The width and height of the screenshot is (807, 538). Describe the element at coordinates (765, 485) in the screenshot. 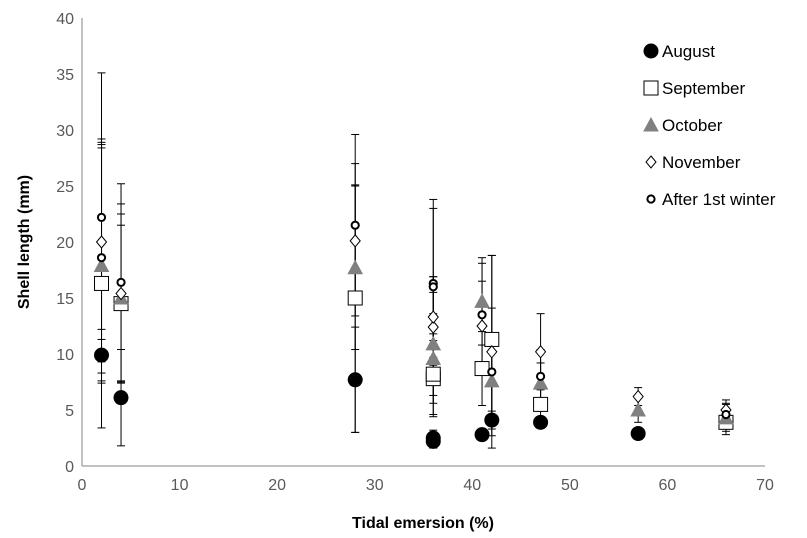

I see `x-tick-label: 70` at that location.